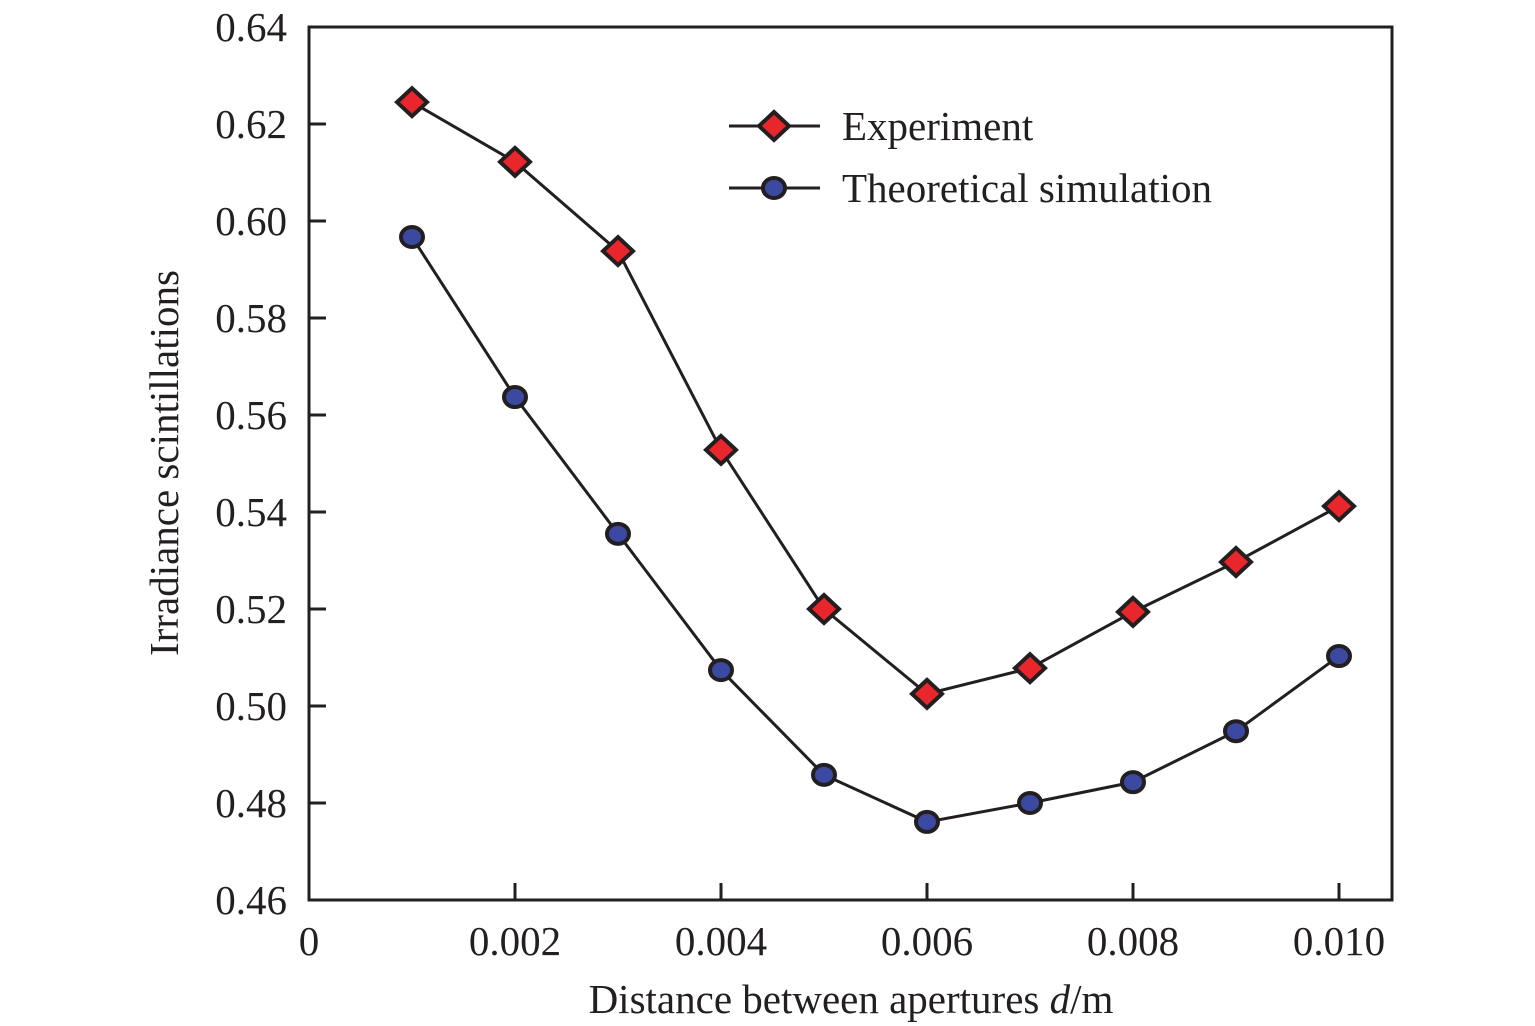 The image size is (1535, 1026). What do you see at coordinates (721, 941) in the screenshot?
I see `x-tick-label: 0.004` at bounding box center [721, 941].